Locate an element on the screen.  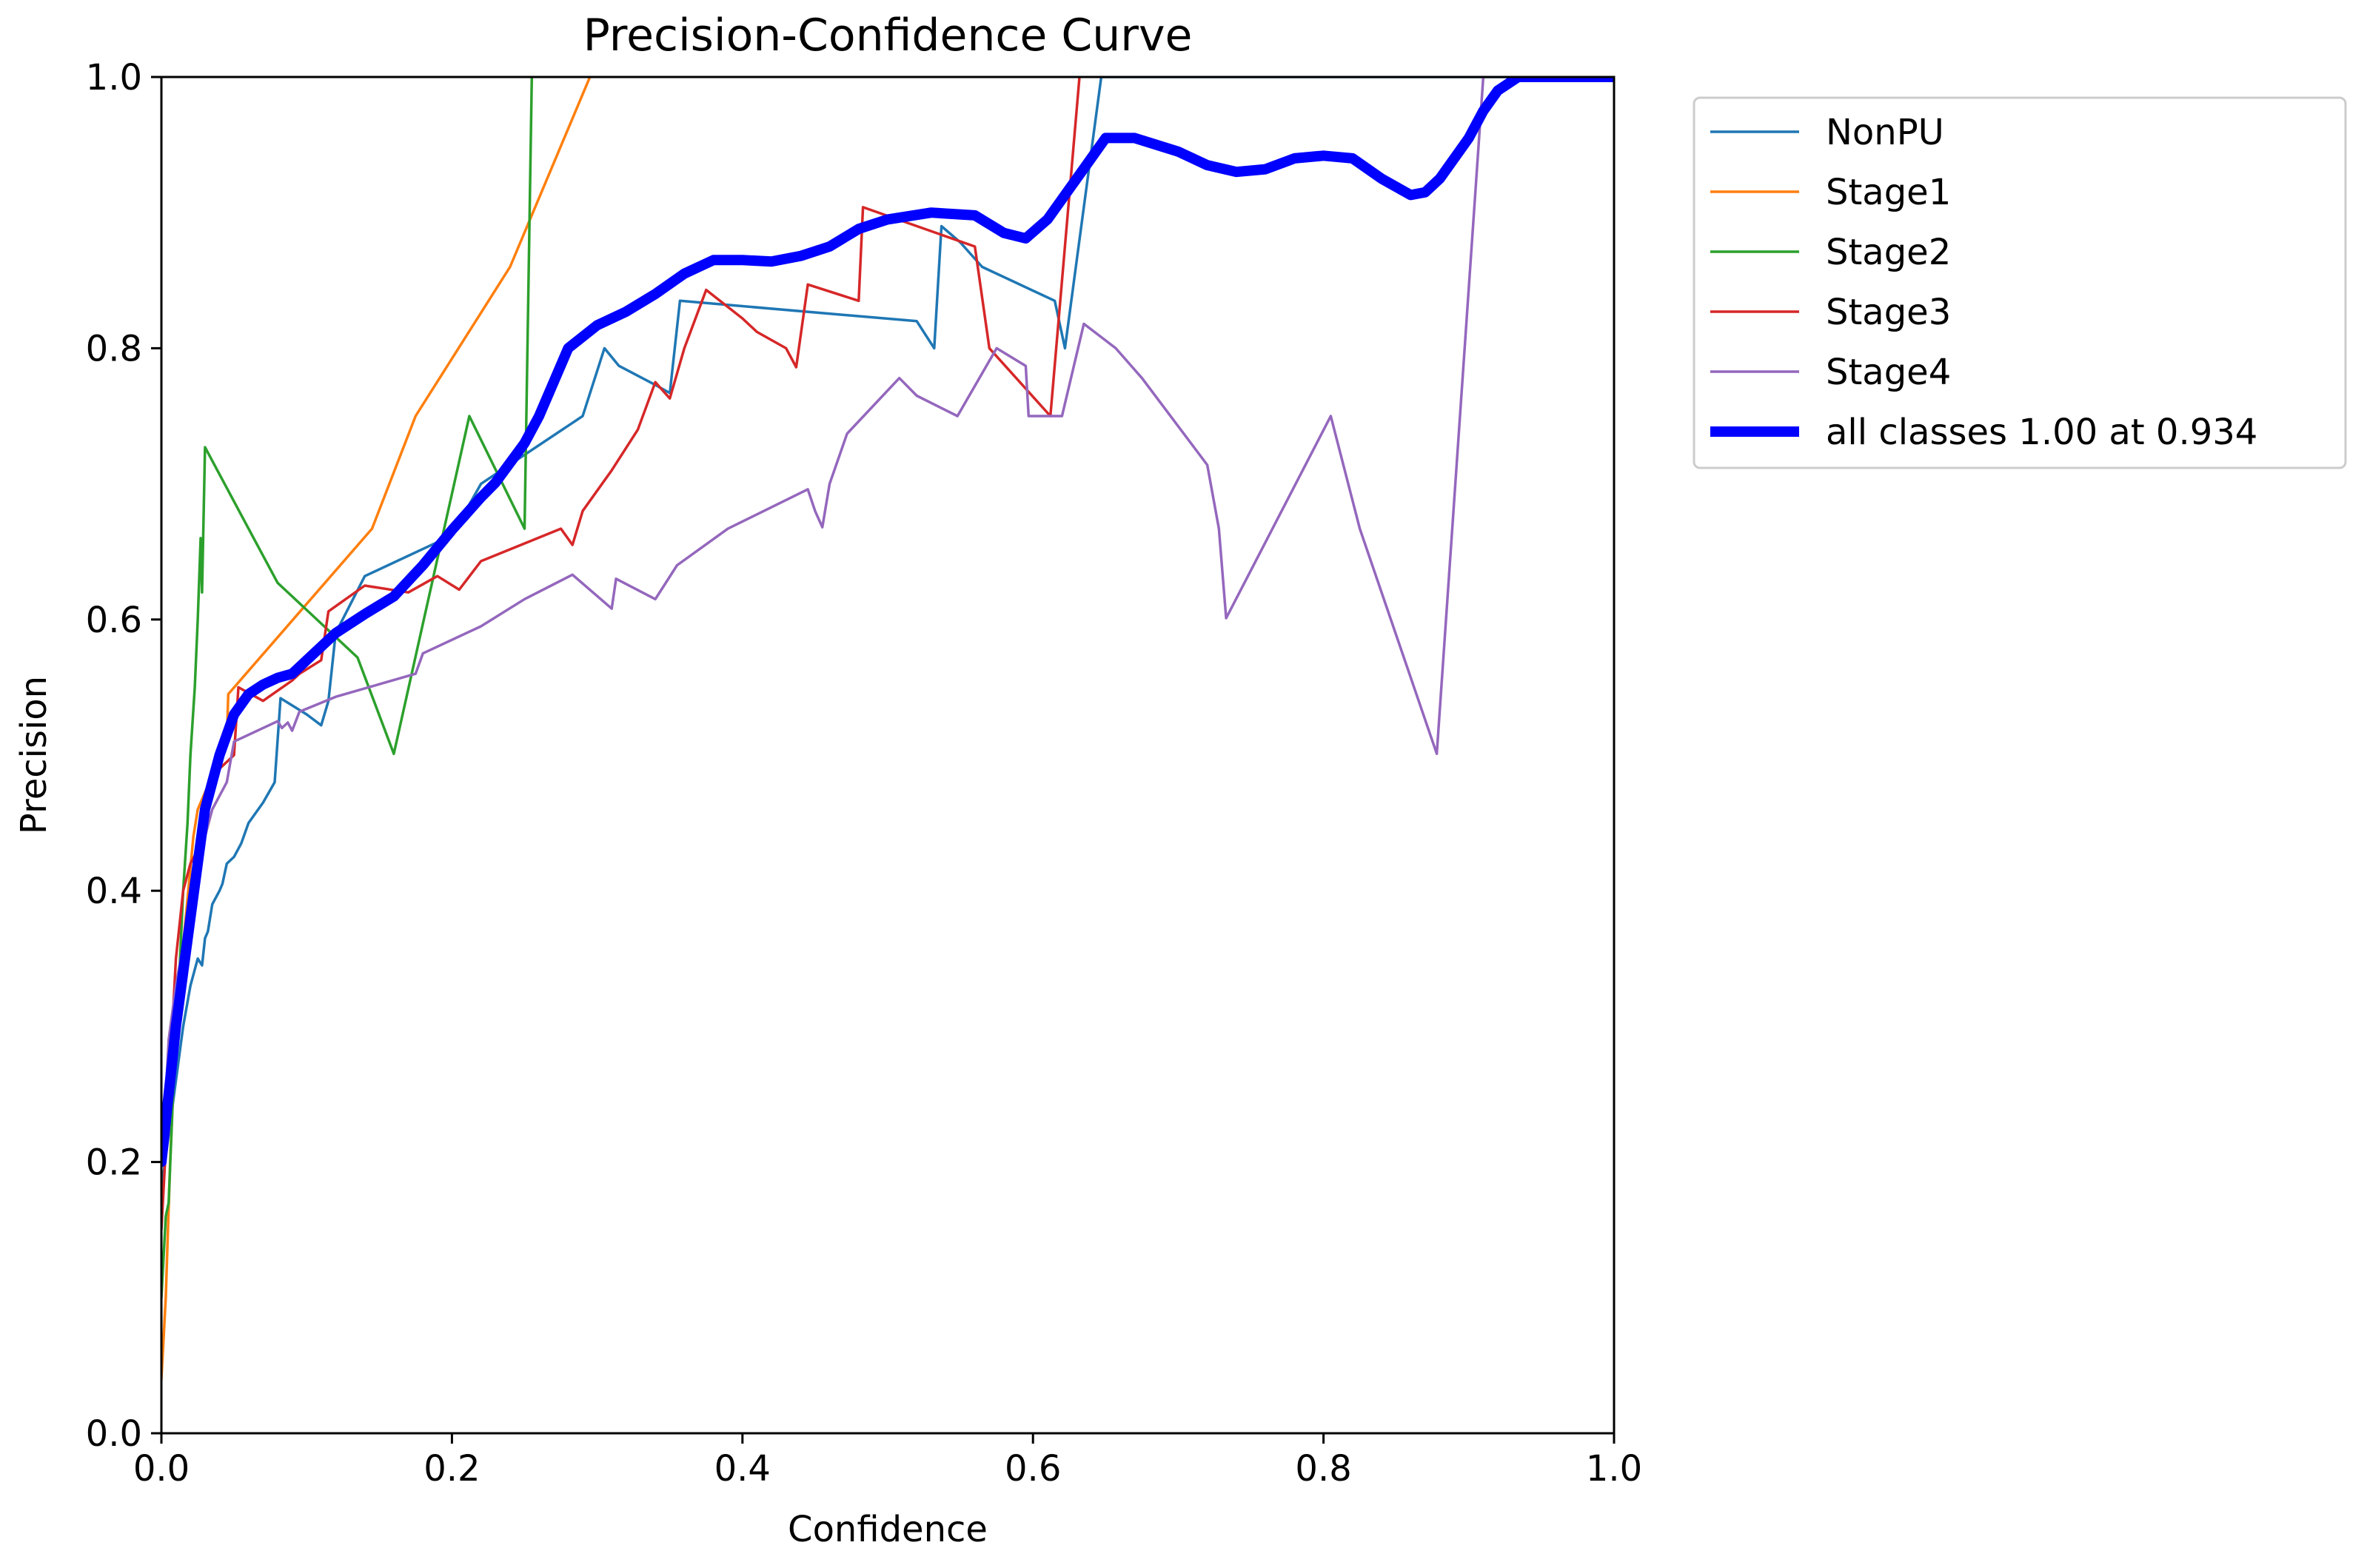
legend-label-3: Stage3 is located at coordinates (1889, 312).